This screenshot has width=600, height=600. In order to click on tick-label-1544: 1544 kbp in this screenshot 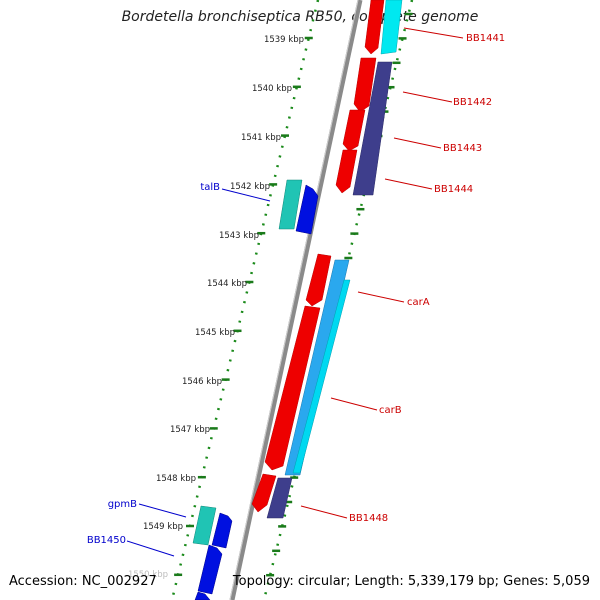, I will do `click(227, 284)`.